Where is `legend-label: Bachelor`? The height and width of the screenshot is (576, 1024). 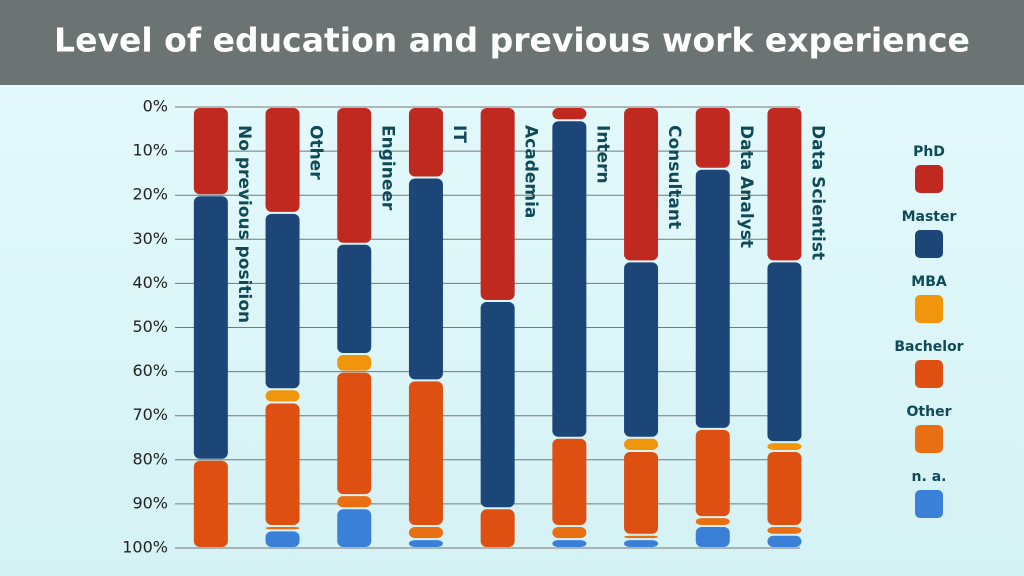 legend-label: Bachelor is located at coordinates (928, 347).